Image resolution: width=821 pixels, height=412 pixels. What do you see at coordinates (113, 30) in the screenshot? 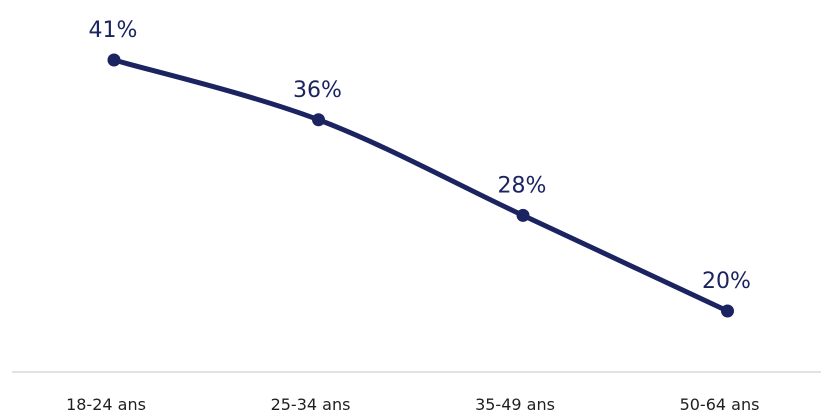
I see `data-label-1: 41%` at bounding box center [113, 30].